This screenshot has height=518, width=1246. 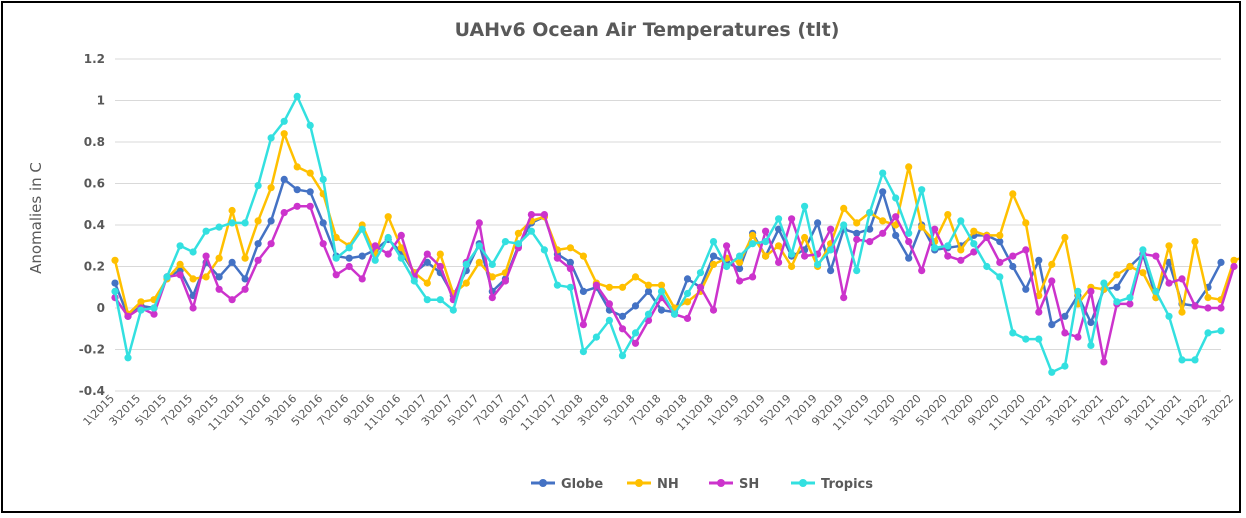 What do you see at coordinates (702, 484) in the screenshot?
I see `legend: Globe NH SH Tropics` at bounding box center [702, 484].